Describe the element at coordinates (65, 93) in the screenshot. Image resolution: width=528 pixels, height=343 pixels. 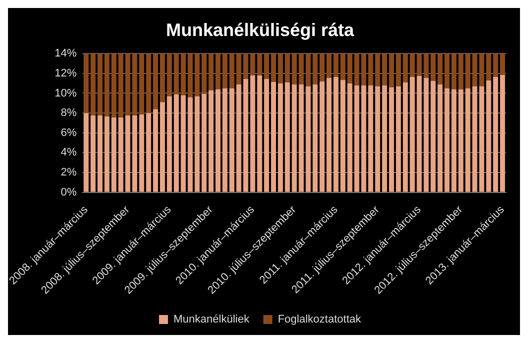
I see `y-tick-label: 10%` at that location.